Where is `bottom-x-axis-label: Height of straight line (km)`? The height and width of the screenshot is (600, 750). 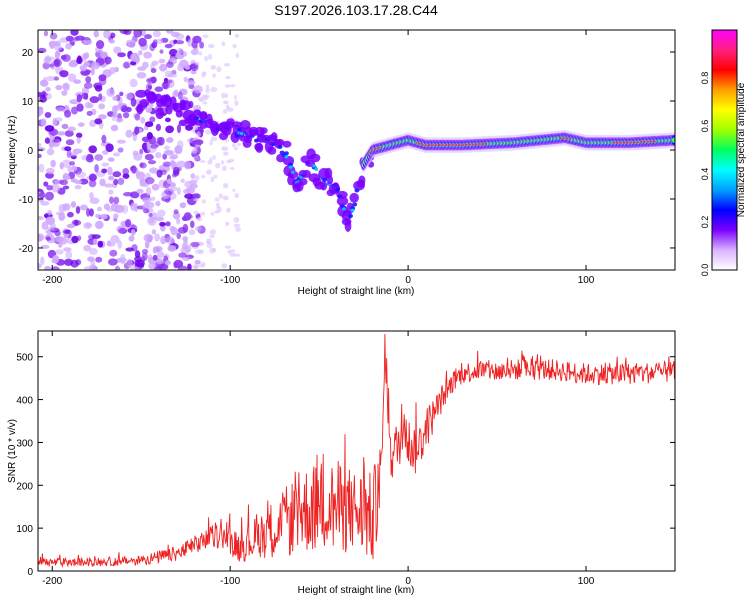
bottom-x-axis-label: Height of straight line (km) is located at coordinates (356, 590).